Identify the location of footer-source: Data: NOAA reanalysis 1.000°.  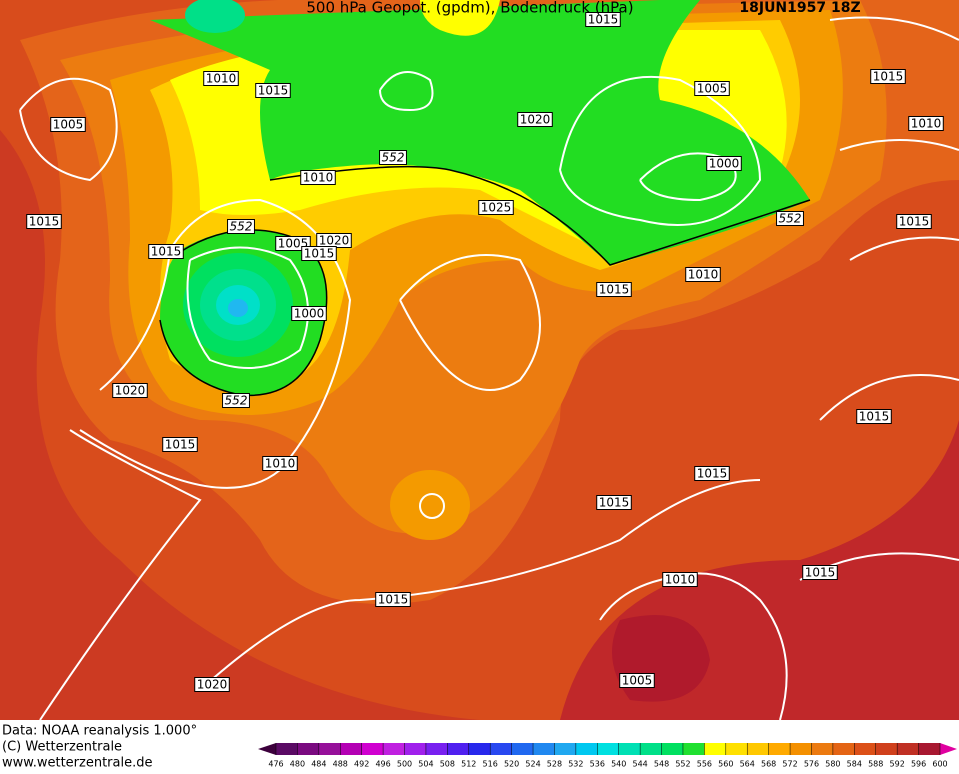
(99, 731).